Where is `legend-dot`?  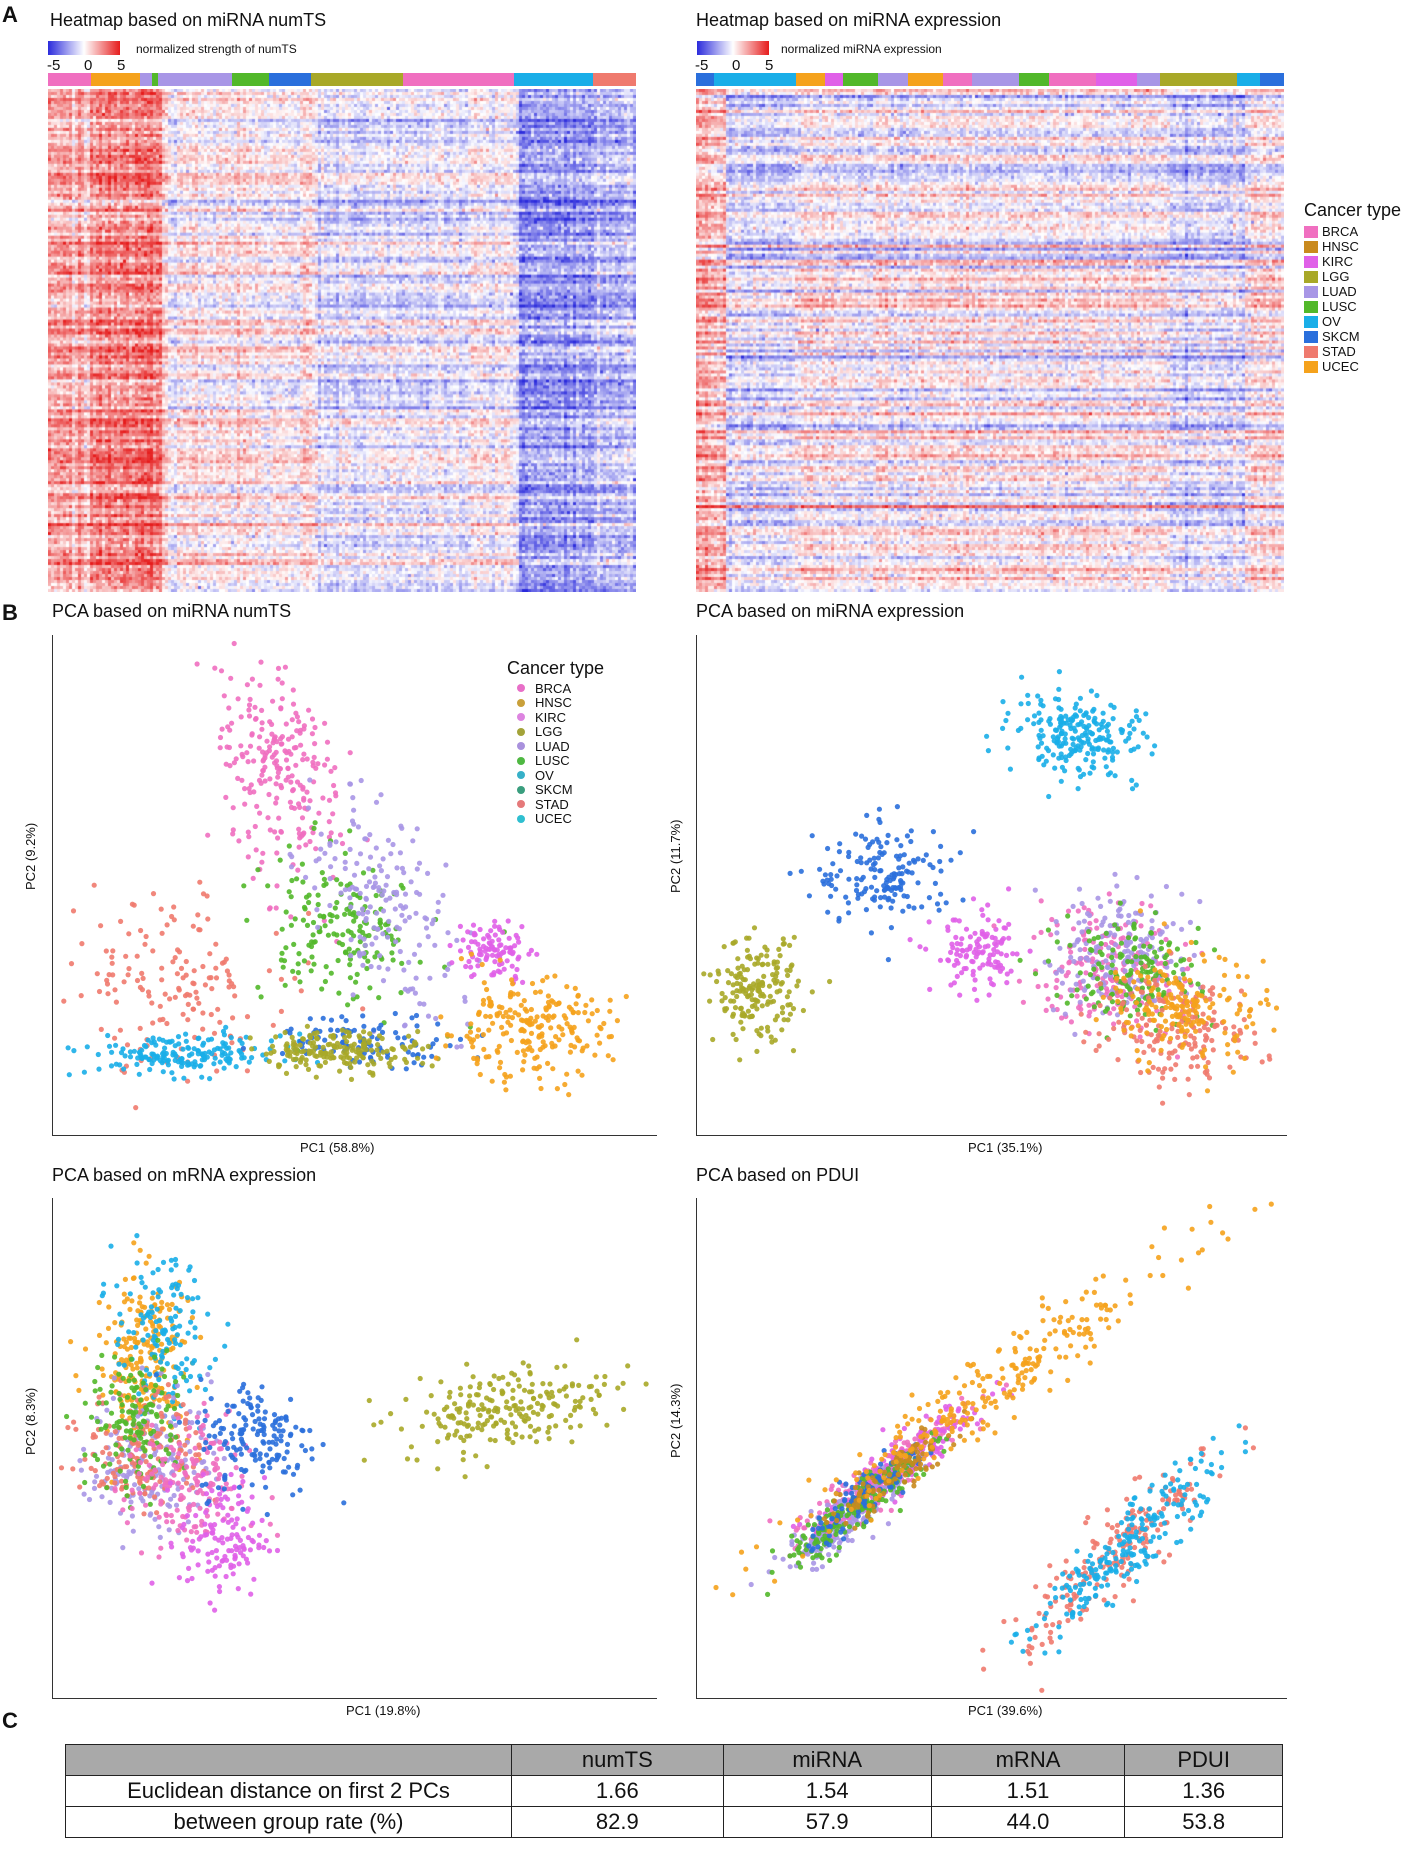
legend-dot is located at coordinates (521, 731).